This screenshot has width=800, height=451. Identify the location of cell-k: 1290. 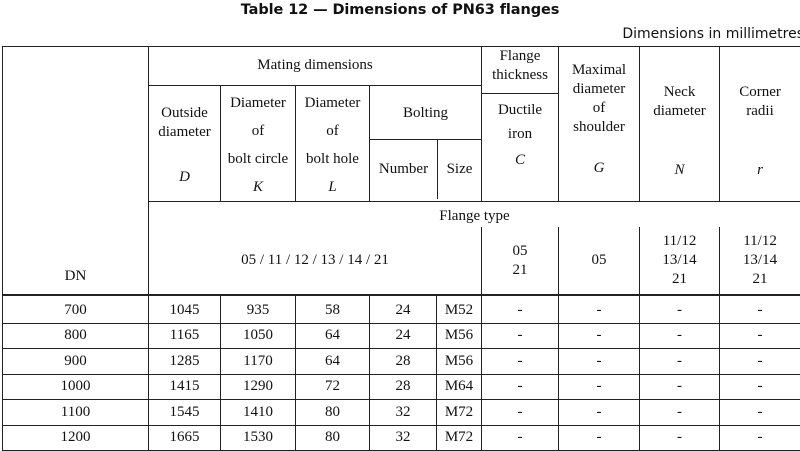
(258, 387).